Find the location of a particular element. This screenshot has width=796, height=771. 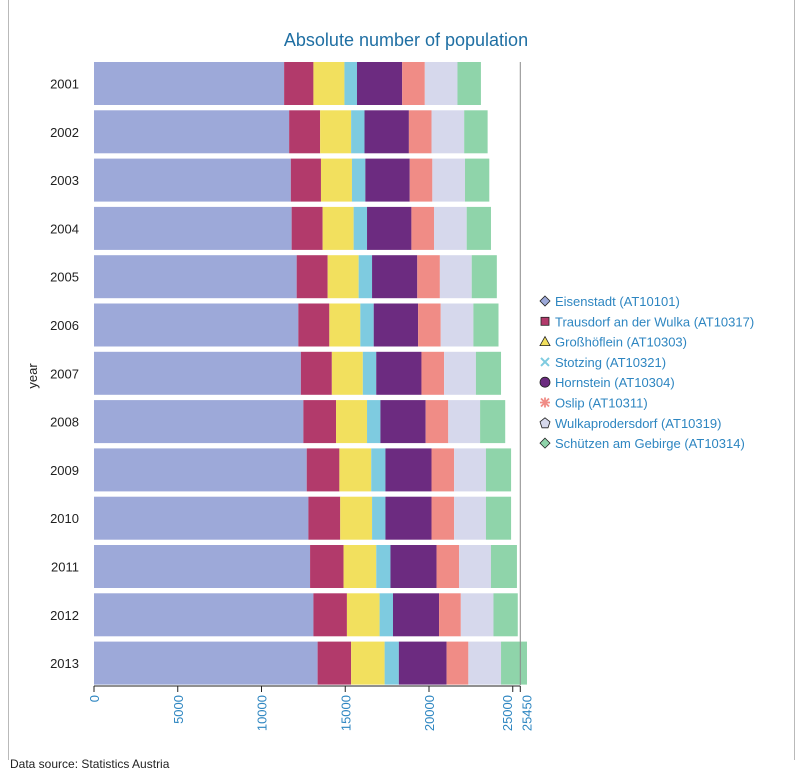

y-tick-label: 2010 is located at coordinates (64, 518).